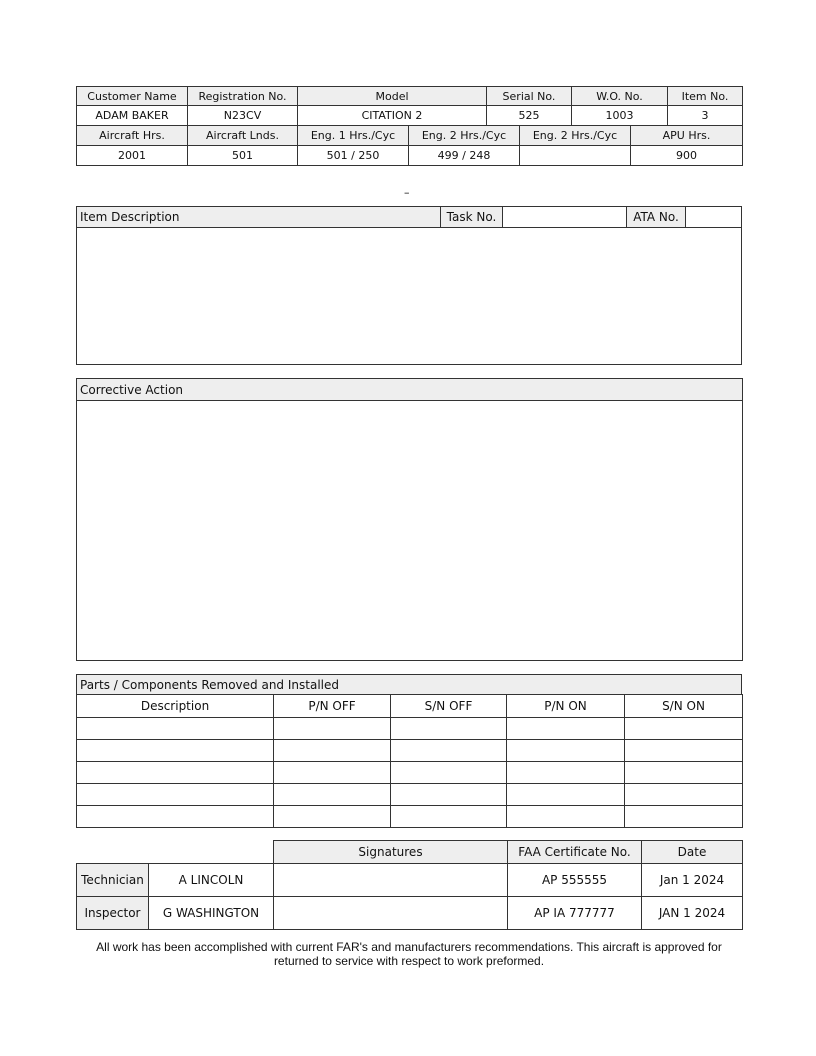  Describe the element at coordinates (409, 296) in the screenshot. I see `item-description-field` at that location.